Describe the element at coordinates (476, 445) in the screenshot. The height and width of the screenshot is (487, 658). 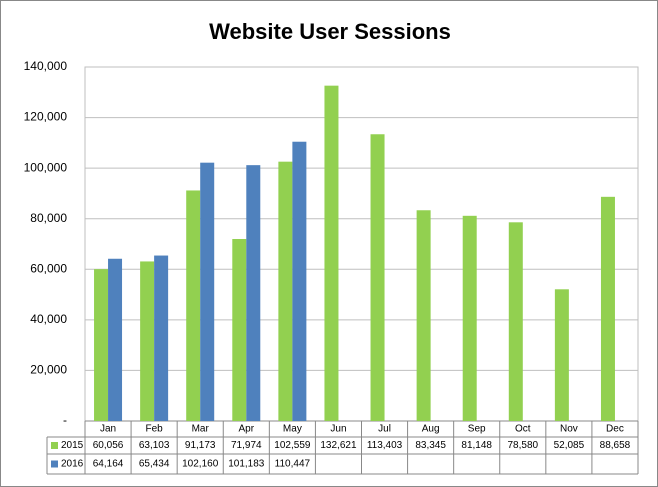
I see `data-table-value: 81,148` at that location.